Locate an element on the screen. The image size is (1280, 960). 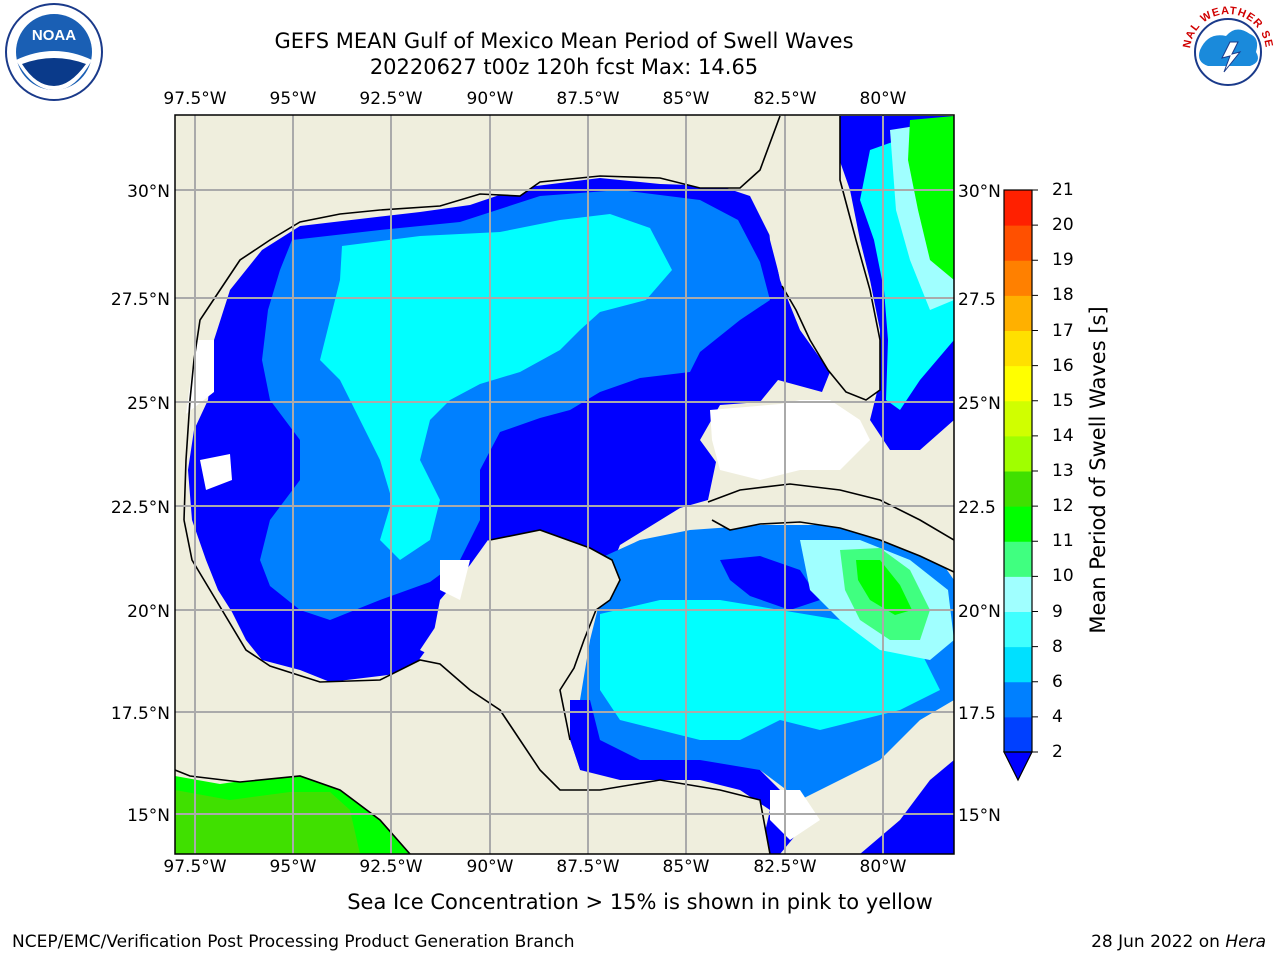
colorbar-tick-label: 20 is located at coordinates (1063, 225).